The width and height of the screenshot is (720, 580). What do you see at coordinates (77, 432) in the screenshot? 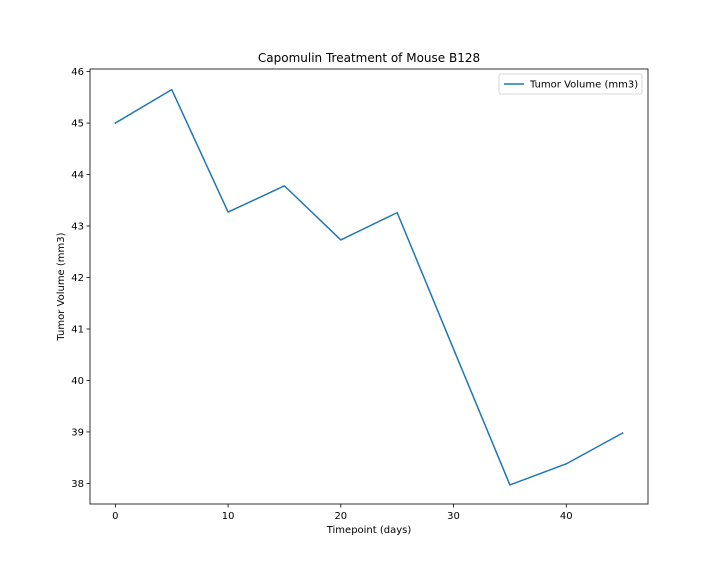
I see `y-tick-label: 39` at bounding box center [77, 432].